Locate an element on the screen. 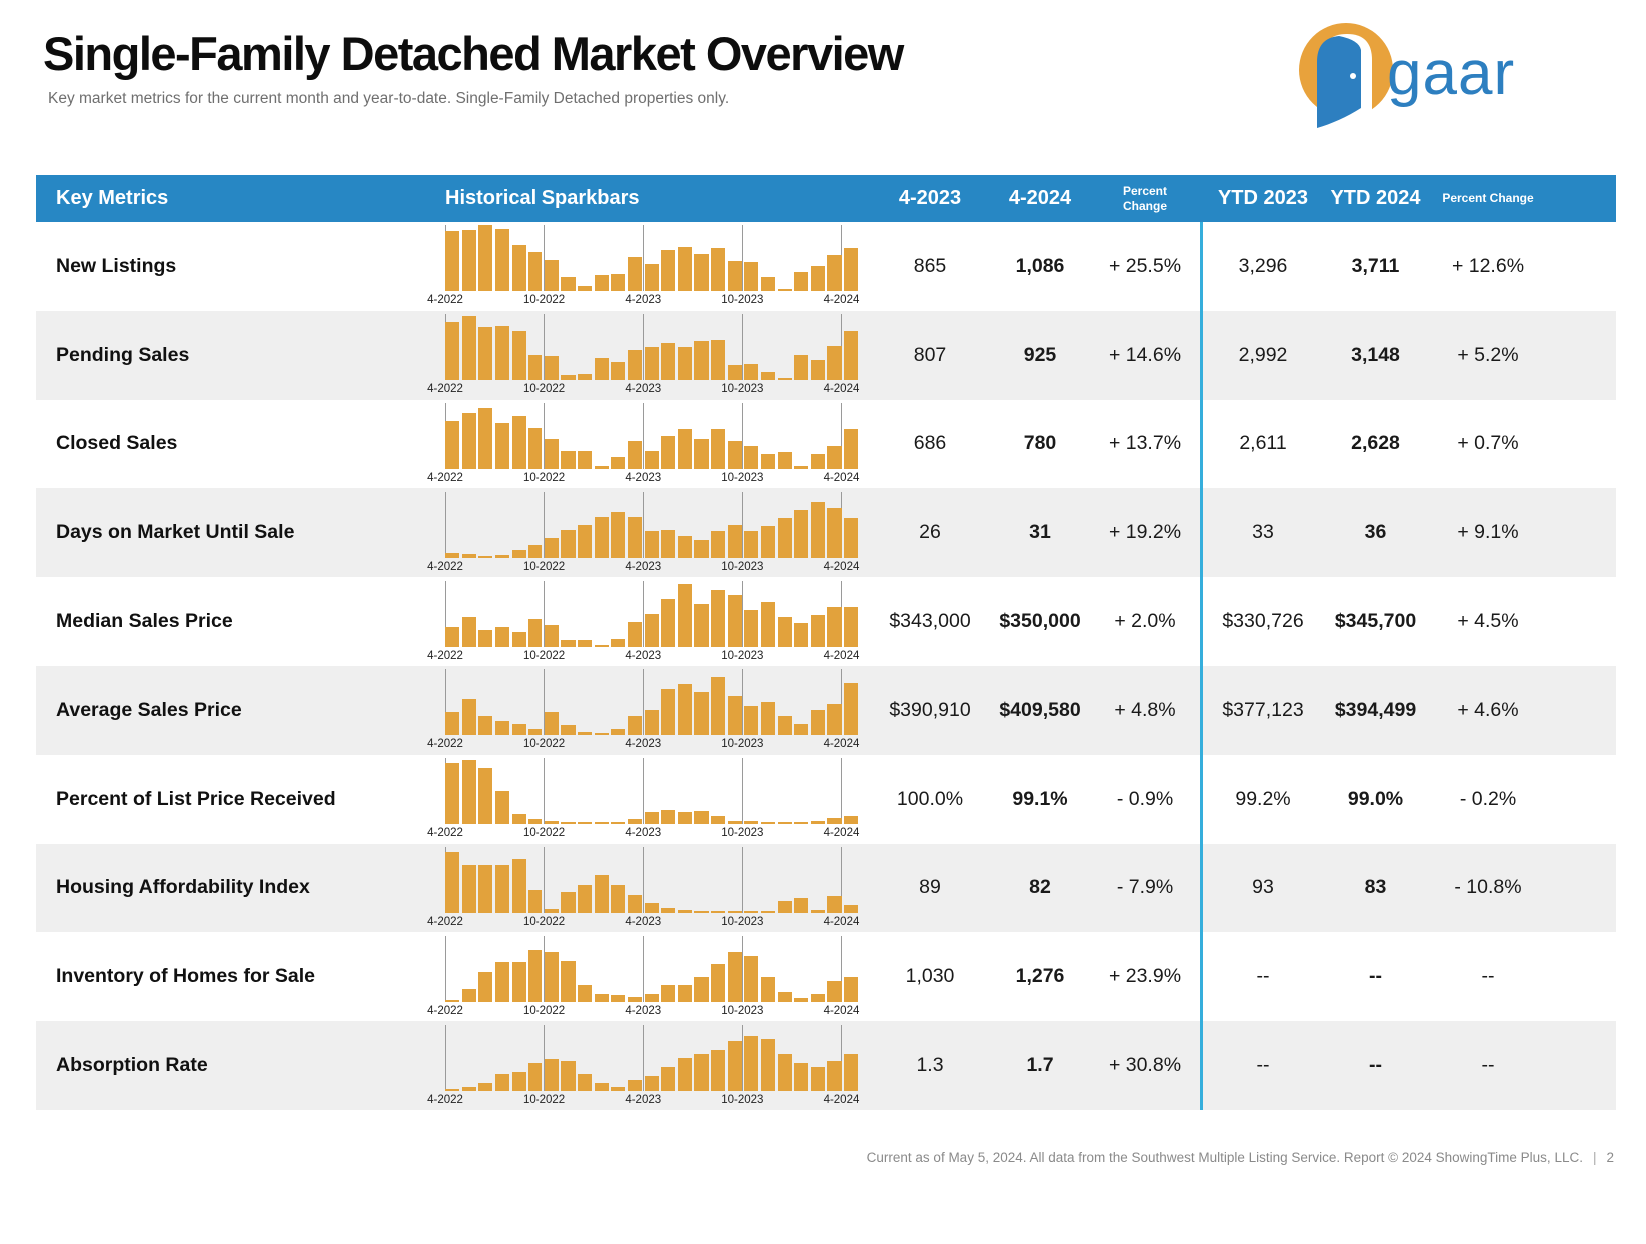 The height and width of the screenshot is (1244, 1646). value-cur-month: 99.1% is located at coordinates (1040, 798).